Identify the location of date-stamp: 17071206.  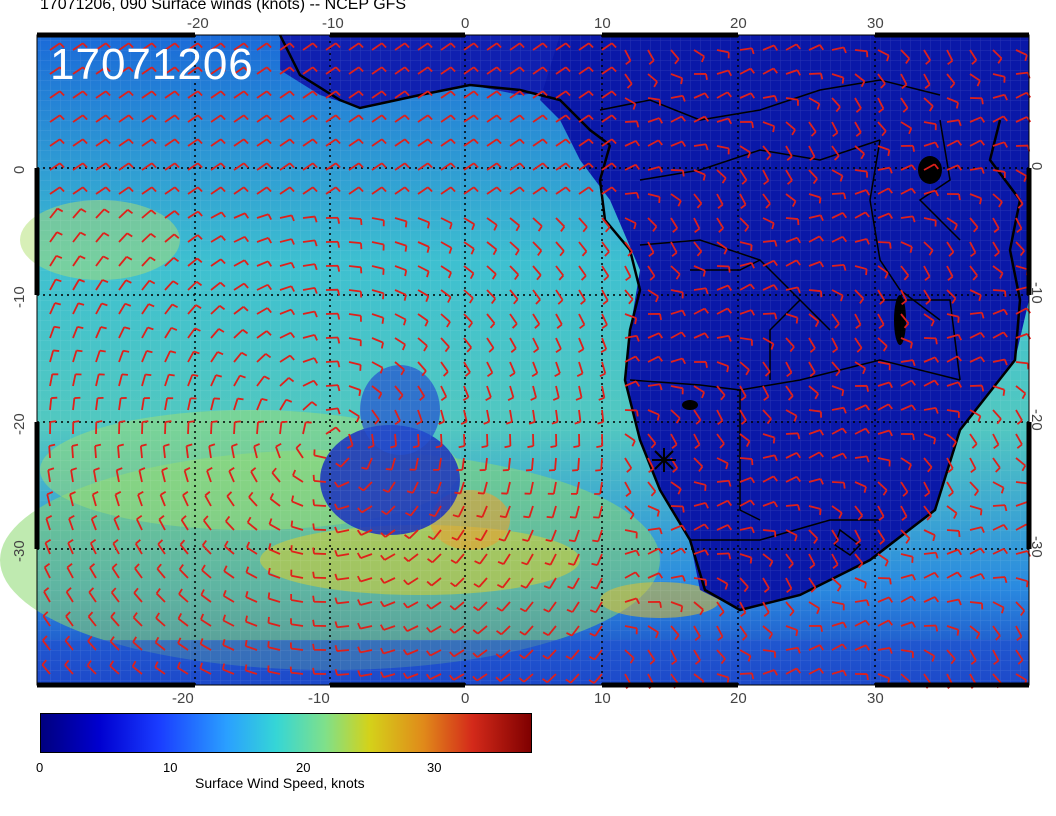
(152, 64).